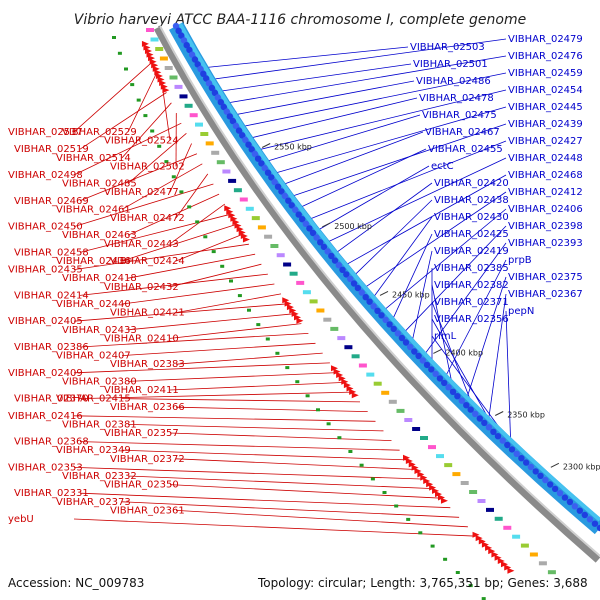 The width and height of the screenshot is (600, 600). Describe the element at coordinates (51, 149) in the screenshot. I see `reverse-gene-label: VIBHAR_02519` at that location.